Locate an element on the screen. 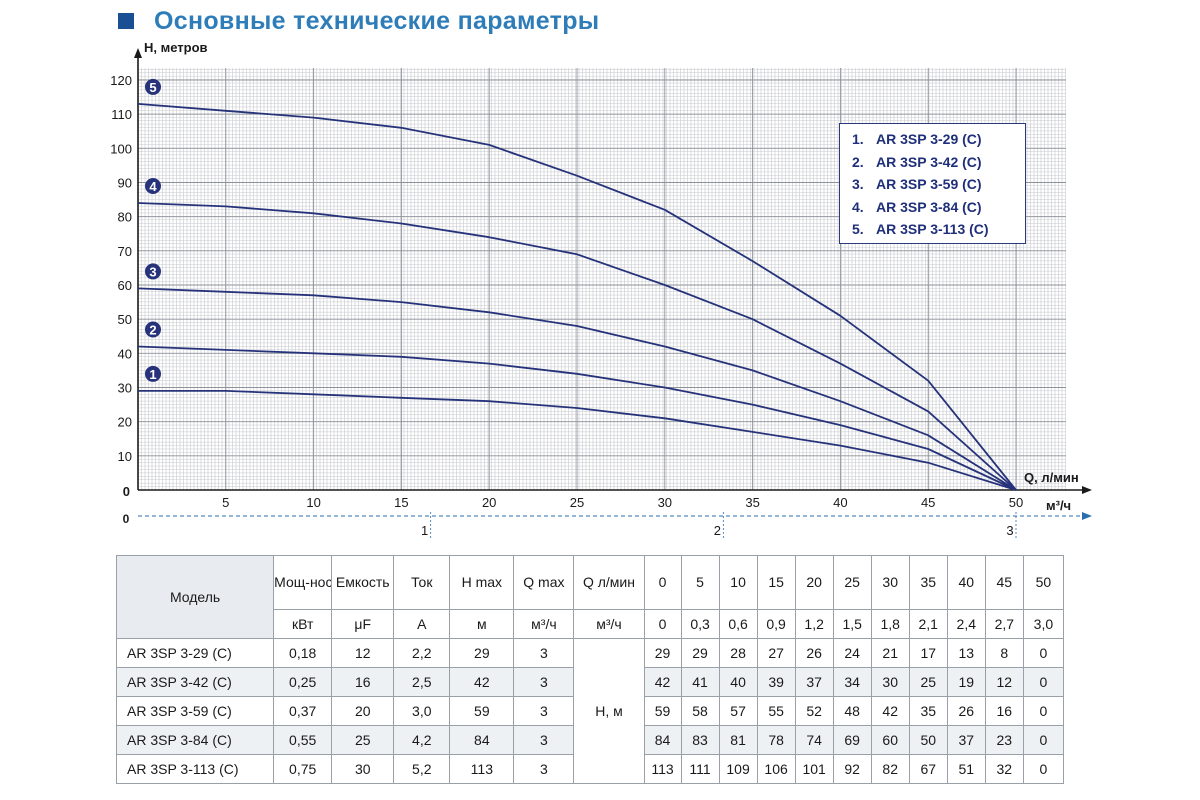 The width and height of the screenshot is (1200, 800). header-q-m3h: 0,9 is located at coordinates (776, 624).